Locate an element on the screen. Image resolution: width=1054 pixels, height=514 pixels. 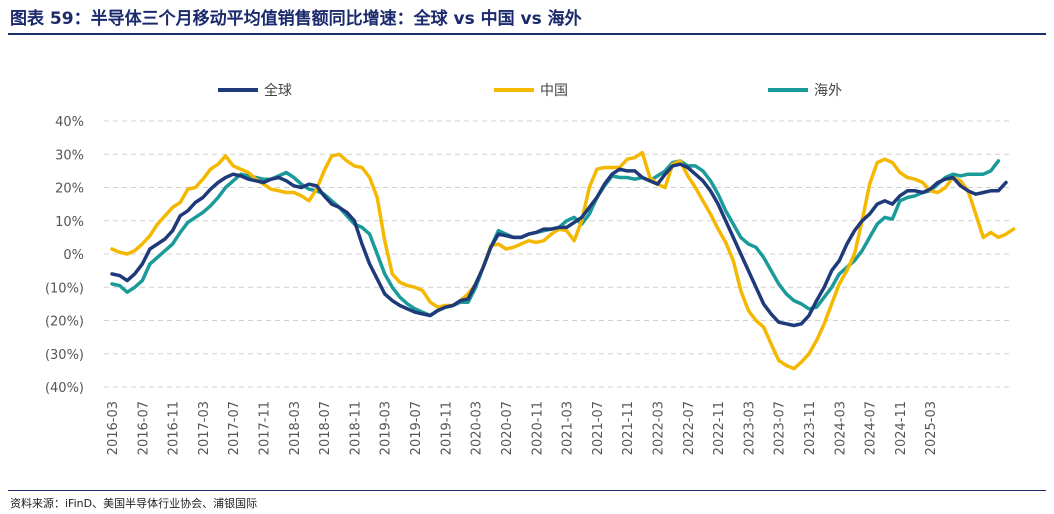
x-tick-label: 2019-07 is located at coordinates (416, 428).